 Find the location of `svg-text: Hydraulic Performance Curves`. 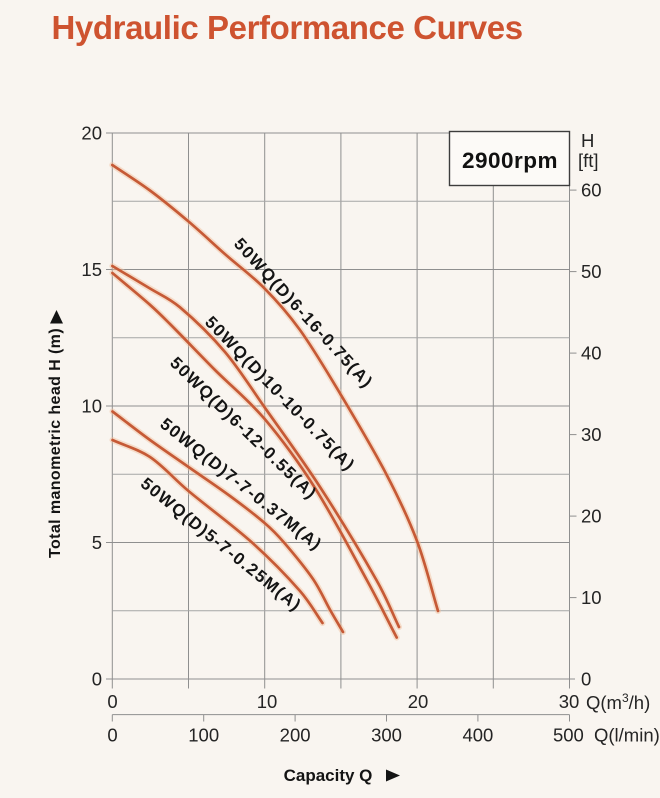

svg-text: Hydraulic Performance Curves is located at coordinates (287, 27).